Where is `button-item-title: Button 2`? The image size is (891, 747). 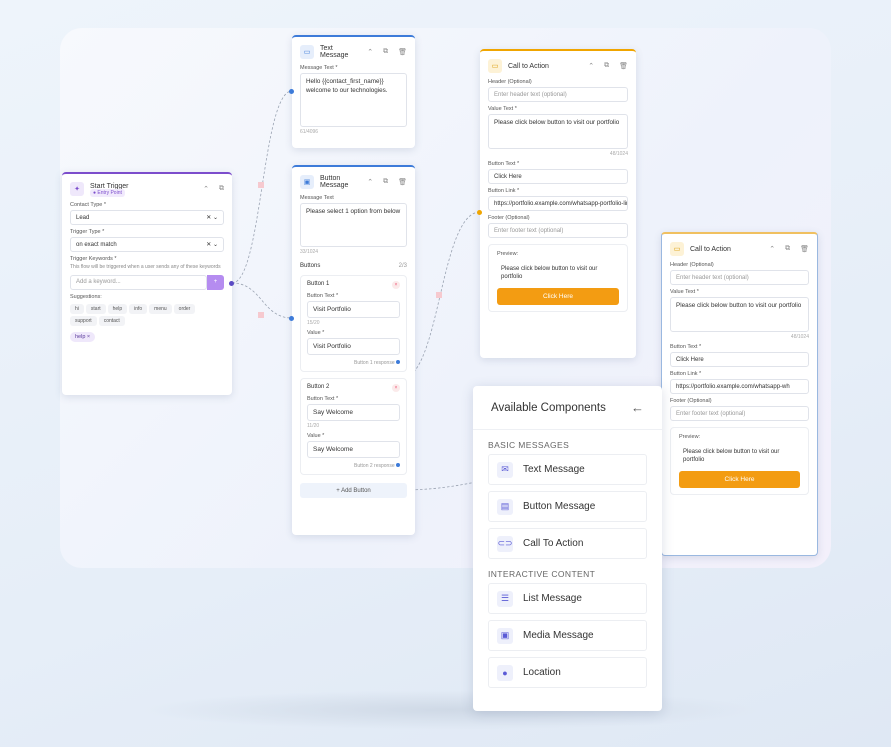
button-item-title: Button 2 is located at coordinates (318, 387).